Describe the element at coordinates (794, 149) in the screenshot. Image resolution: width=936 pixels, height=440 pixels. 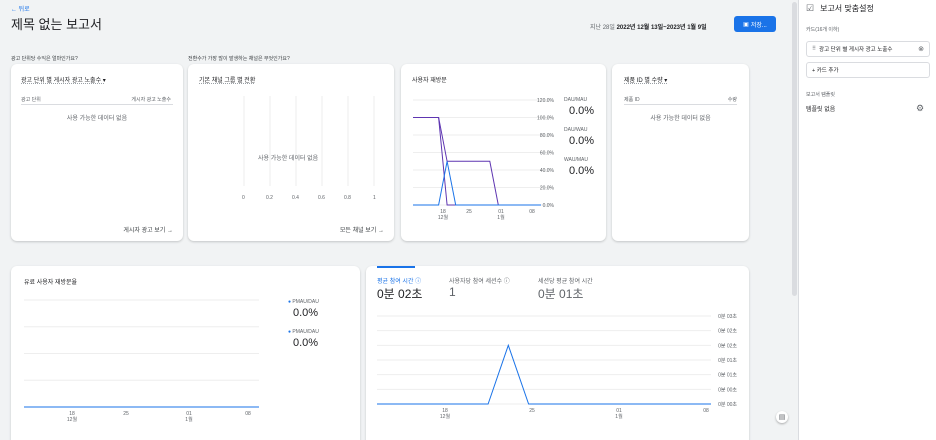
I see `scrollbar-thumb` at that location.